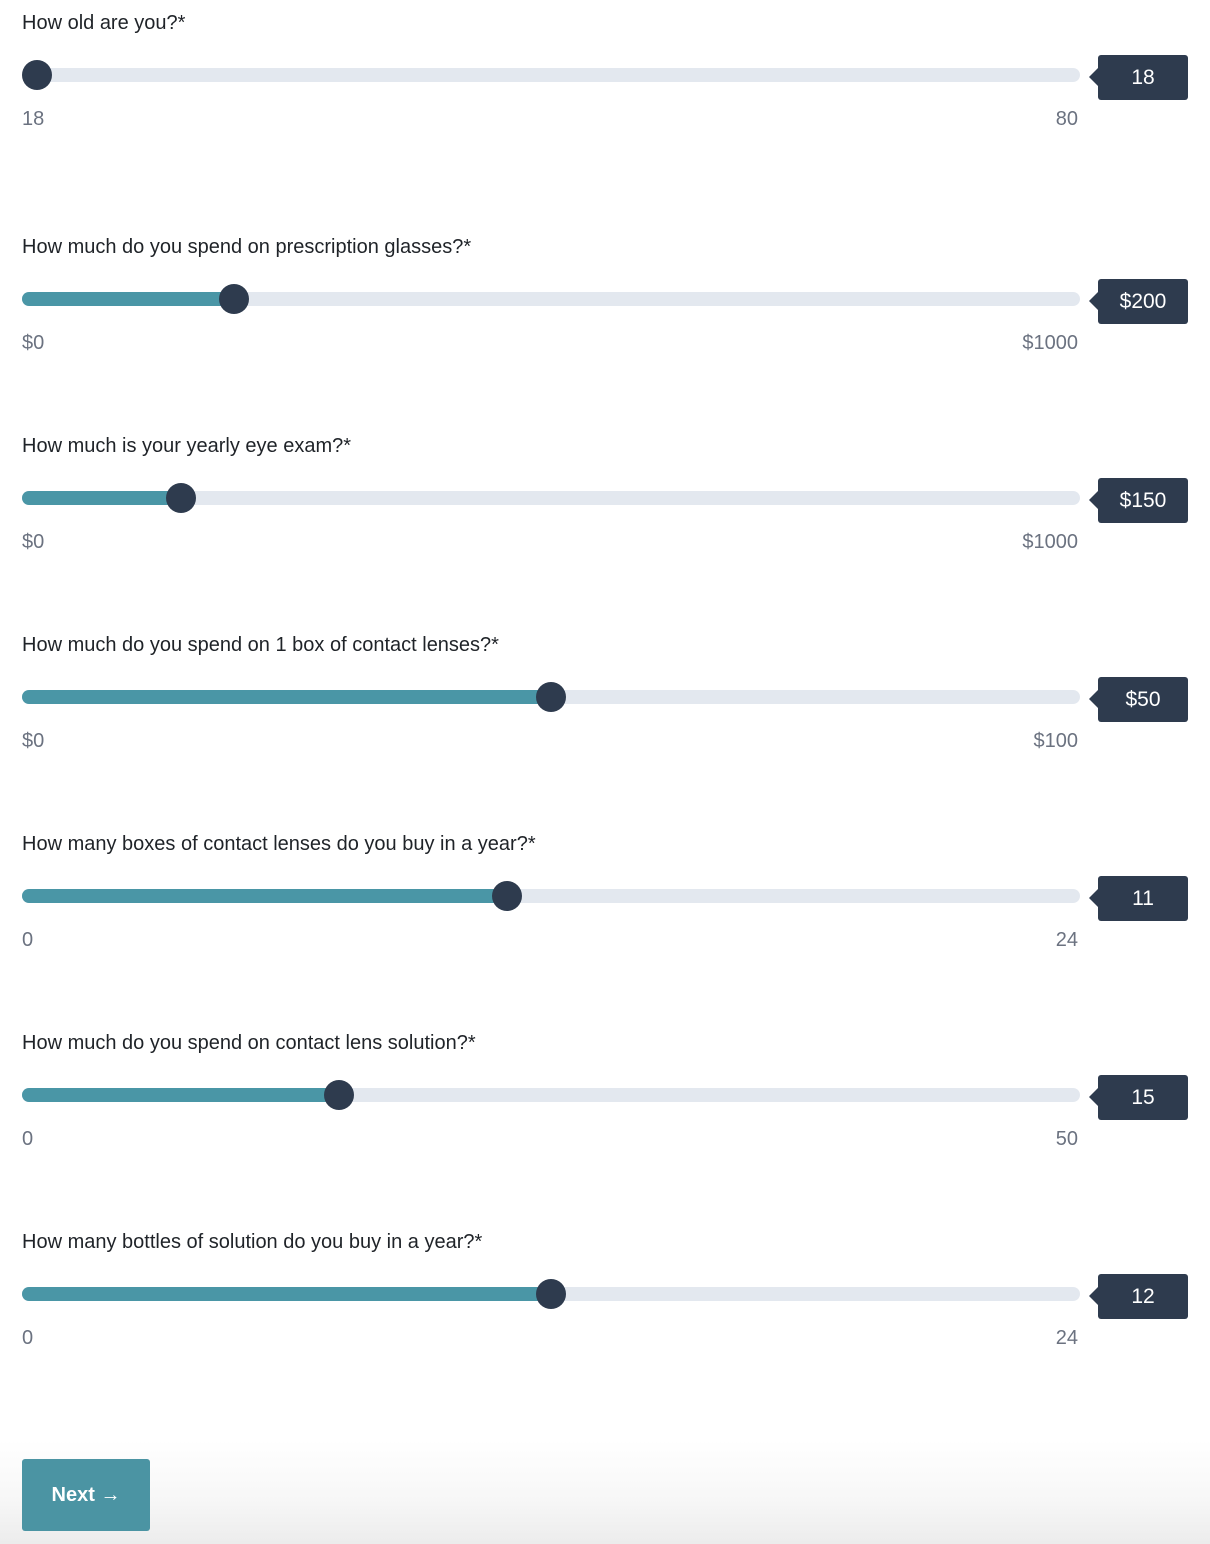 The height and width of the screenshot is (1544, 1210). I want to click on value-badge: 18, so click(1138, 77).